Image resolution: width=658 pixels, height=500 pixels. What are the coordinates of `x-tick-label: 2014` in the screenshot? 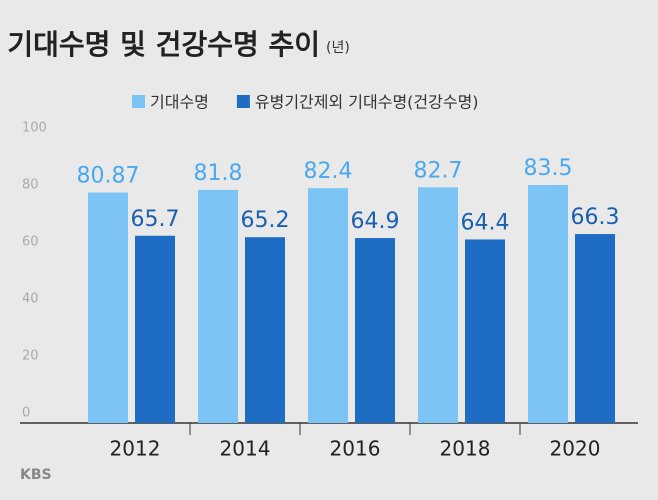 It's located at (245, 449).